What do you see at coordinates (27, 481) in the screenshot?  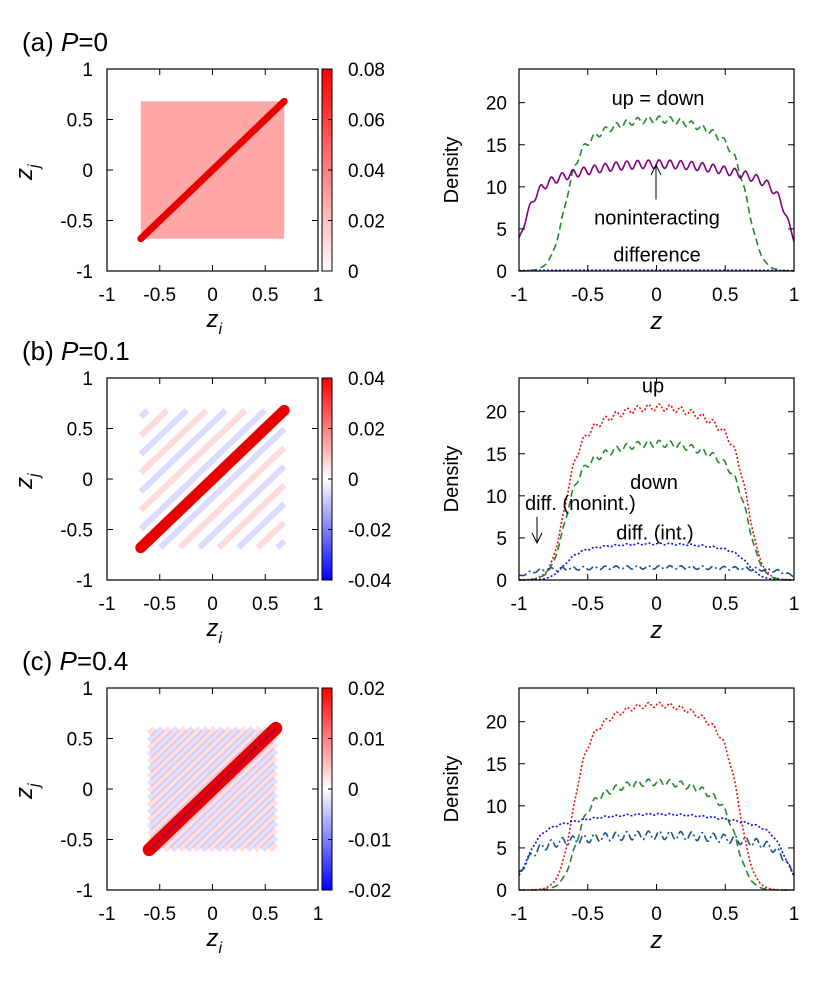 I see `y-axis-label: zj` at bounding box center [27, 481].